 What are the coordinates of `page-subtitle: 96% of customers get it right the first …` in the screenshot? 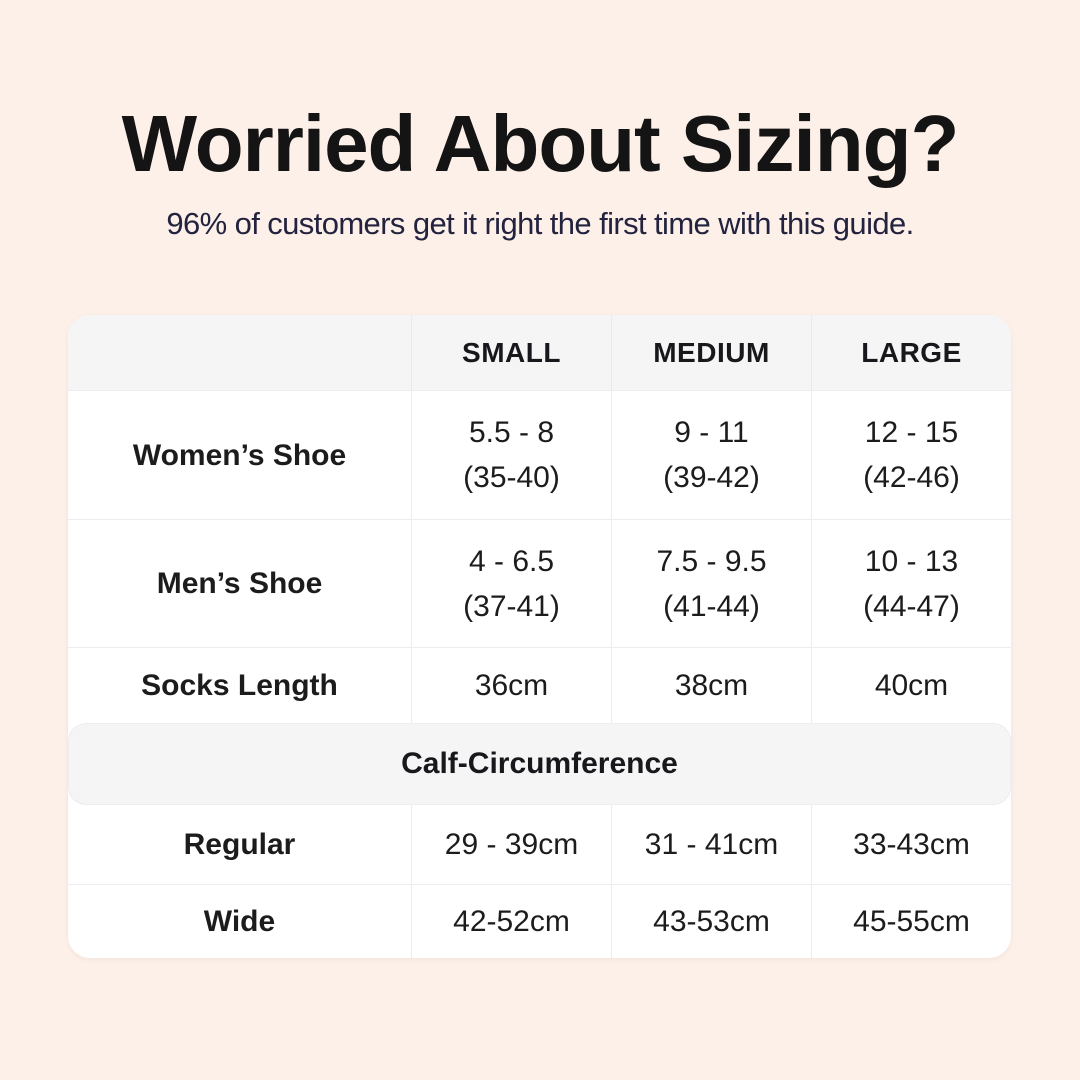 It's located at (540, 223).